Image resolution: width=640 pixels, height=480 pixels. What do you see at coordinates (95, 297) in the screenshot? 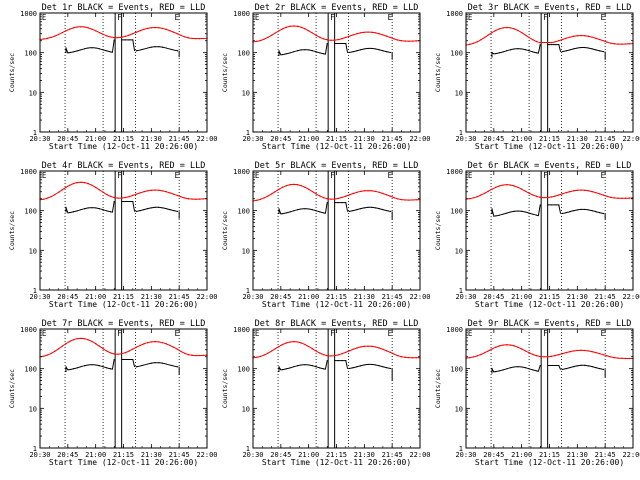
I see `x-tick-label: 21:00` at bounding box center [95, 297].